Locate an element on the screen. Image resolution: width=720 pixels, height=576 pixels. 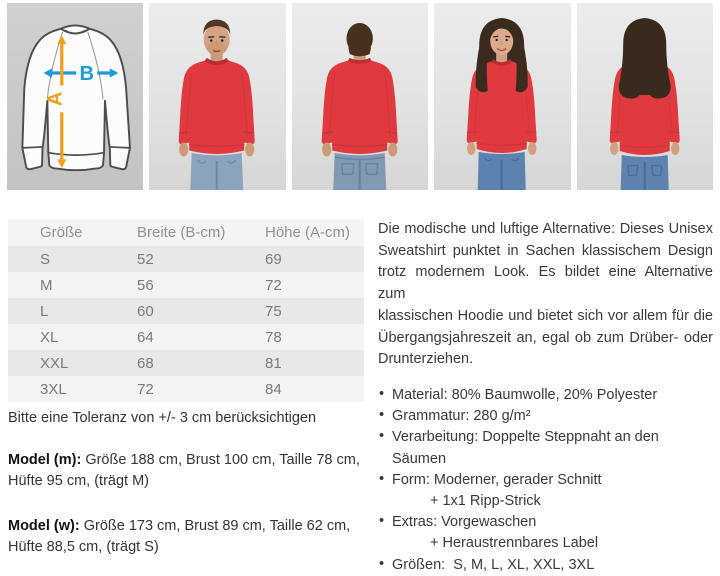
size-table-header: Größe Breite (B-cm) Höhe (A-cm) is located at coordinates (186, 232).